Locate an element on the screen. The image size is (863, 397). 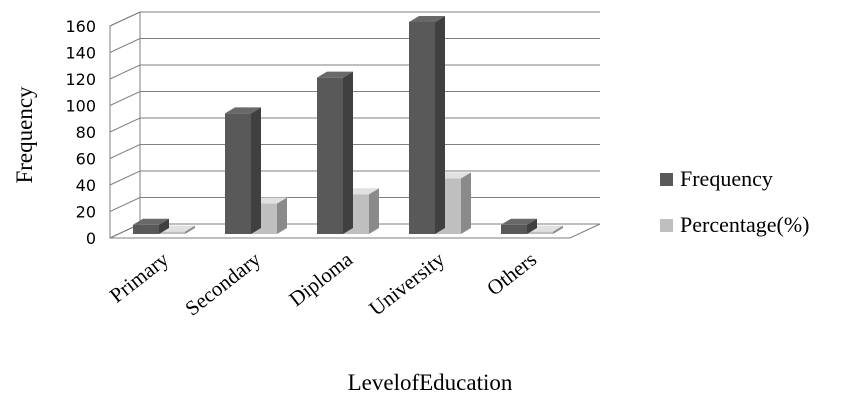
y-axis-ticks: 0 20 40 60 80 100 120 140 160 is located at coordinates (80, 132).